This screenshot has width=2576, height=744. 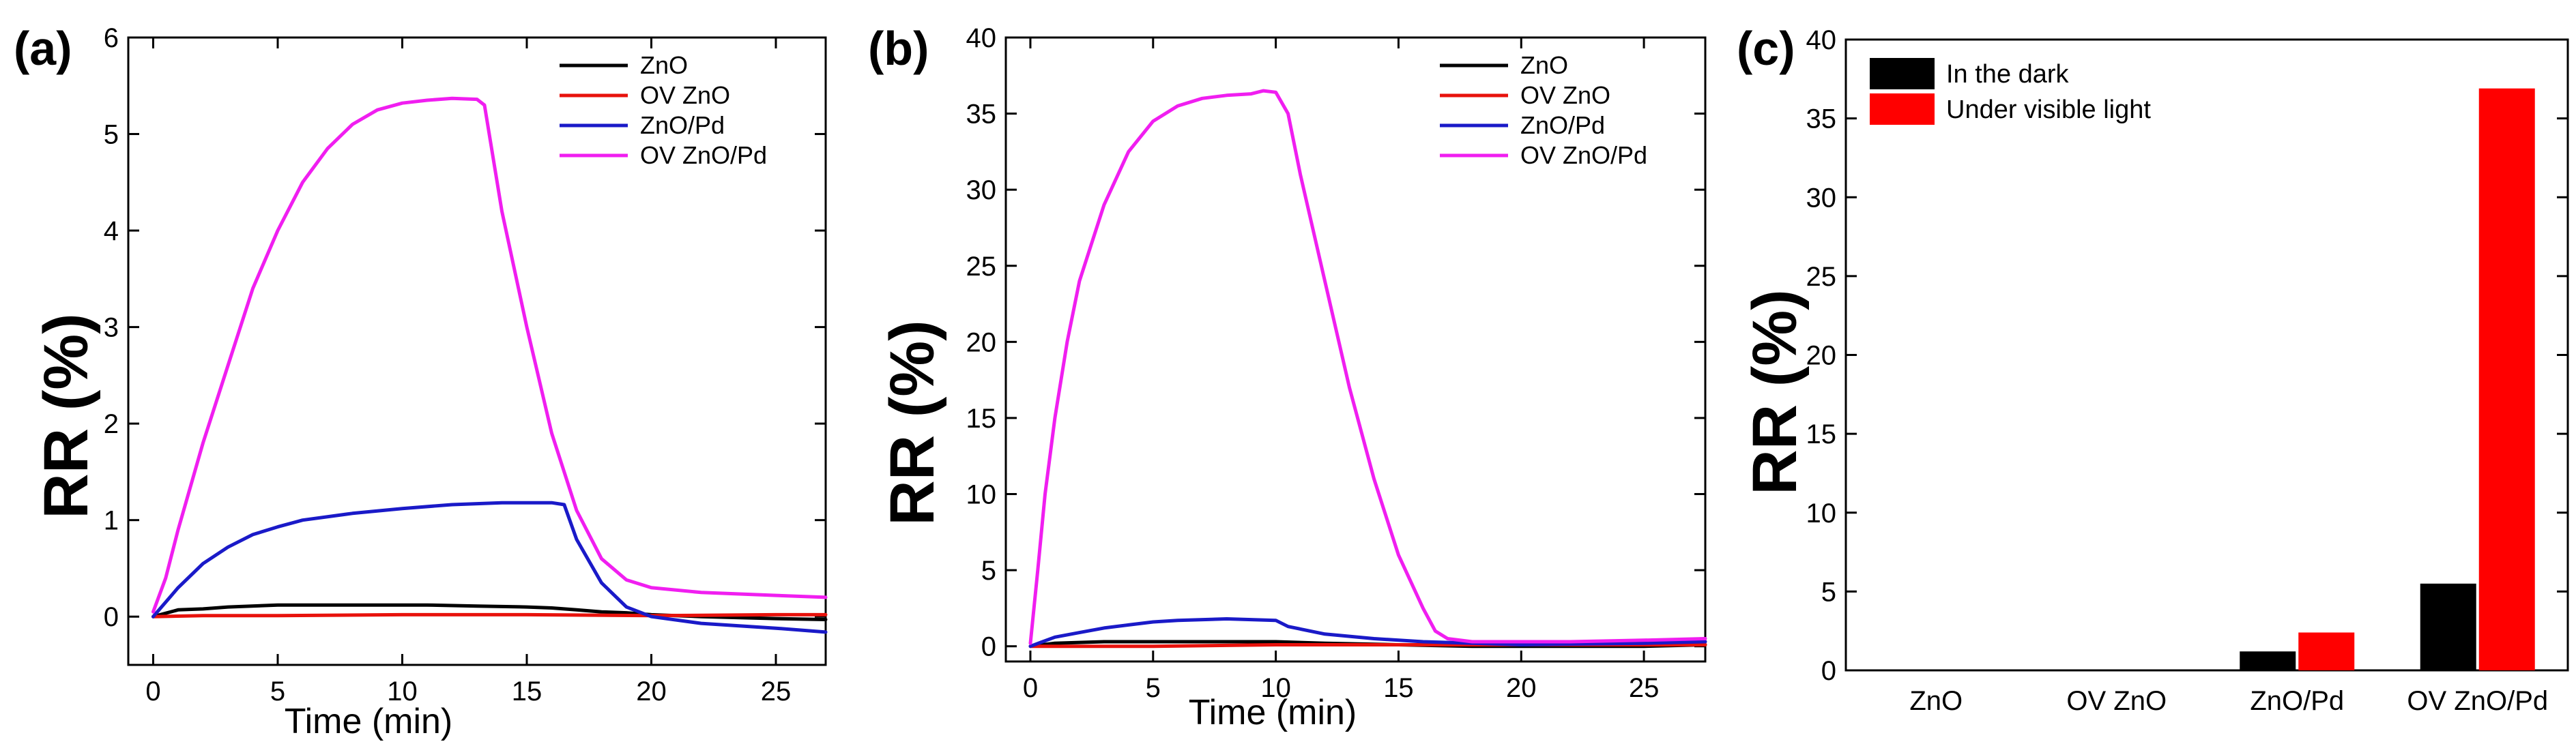 What do you see at coordinates (1821, 434) in the screenshot?
I see `panel-c-y-tick-label: 15` at bounding box center [1821, 434].